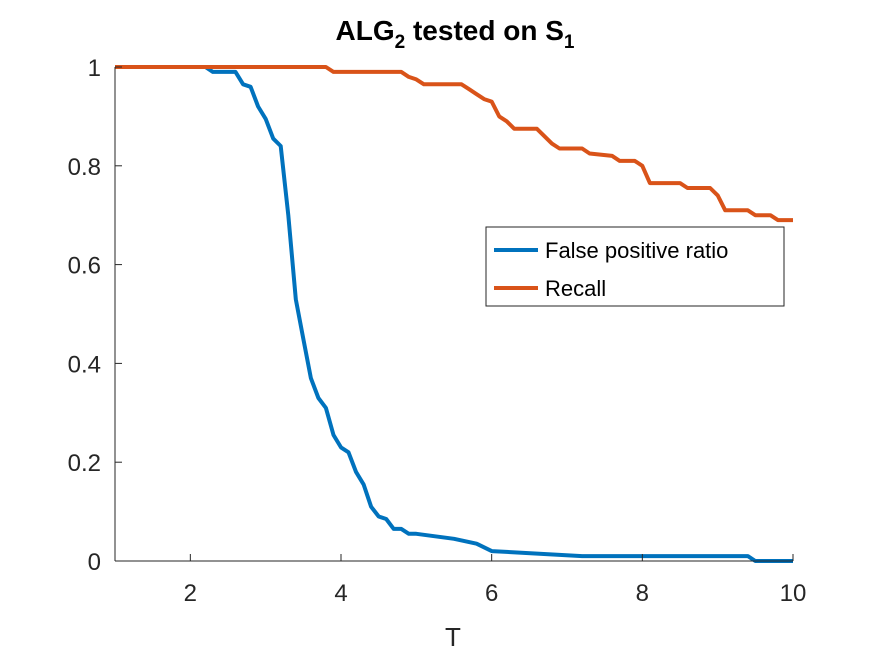  Describe the element at coordinates (575, 288) in the screenshot. I see `legend-label-recall: Recall` at that location.